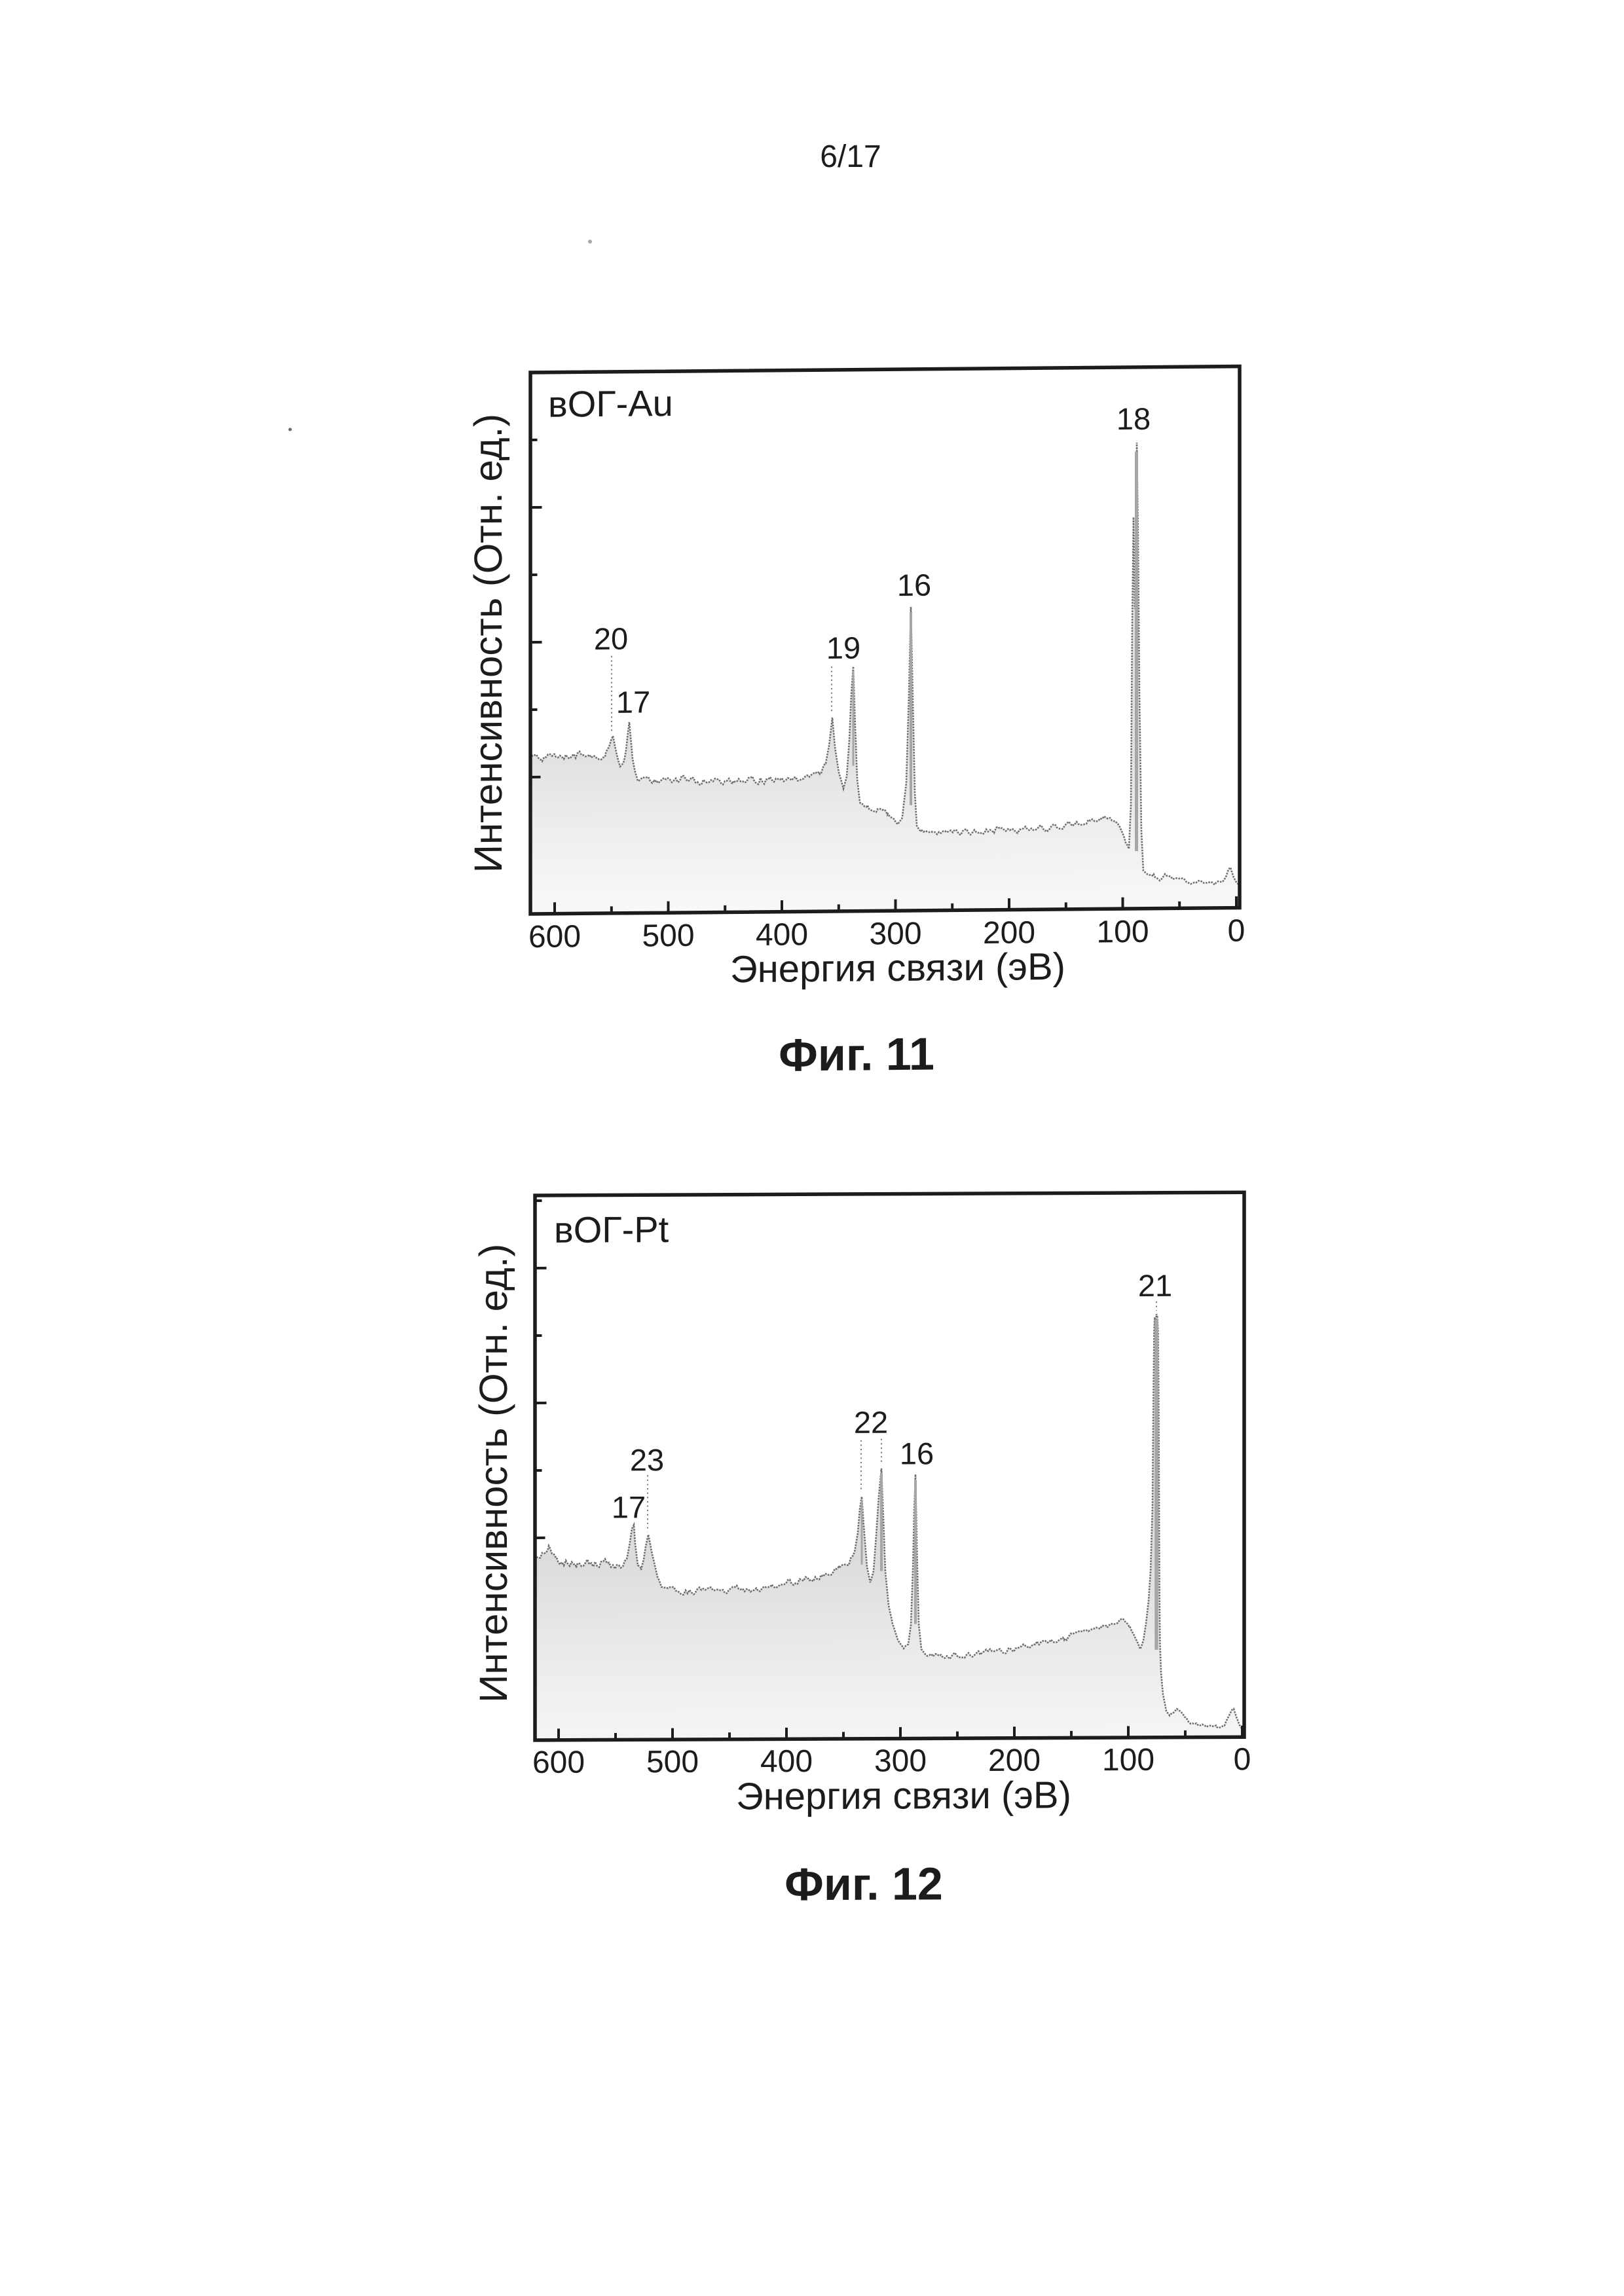  I want to click on svg-text: 22, so click(871, 1422).